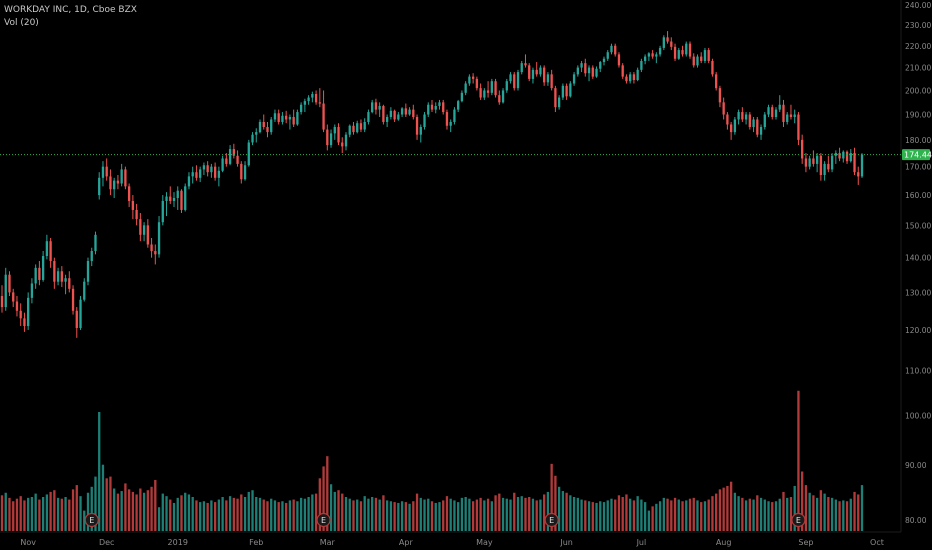 Image resolution: width=932 pixels, height=550 pixels. Describe the element at coordinates (70, 10) in the screenshot. I see `symbol-title: WORKDAY INC, 1D, Cboe BZX` at that location.